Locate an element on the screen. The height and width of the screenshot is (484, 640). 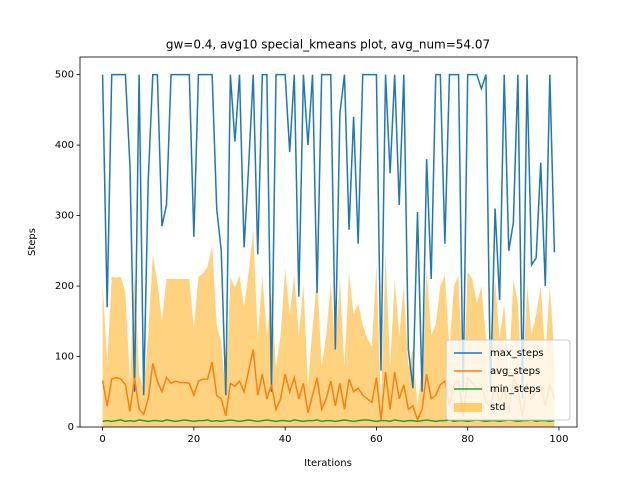
y-axis-label: Steps is located at coordinates (32, 242).